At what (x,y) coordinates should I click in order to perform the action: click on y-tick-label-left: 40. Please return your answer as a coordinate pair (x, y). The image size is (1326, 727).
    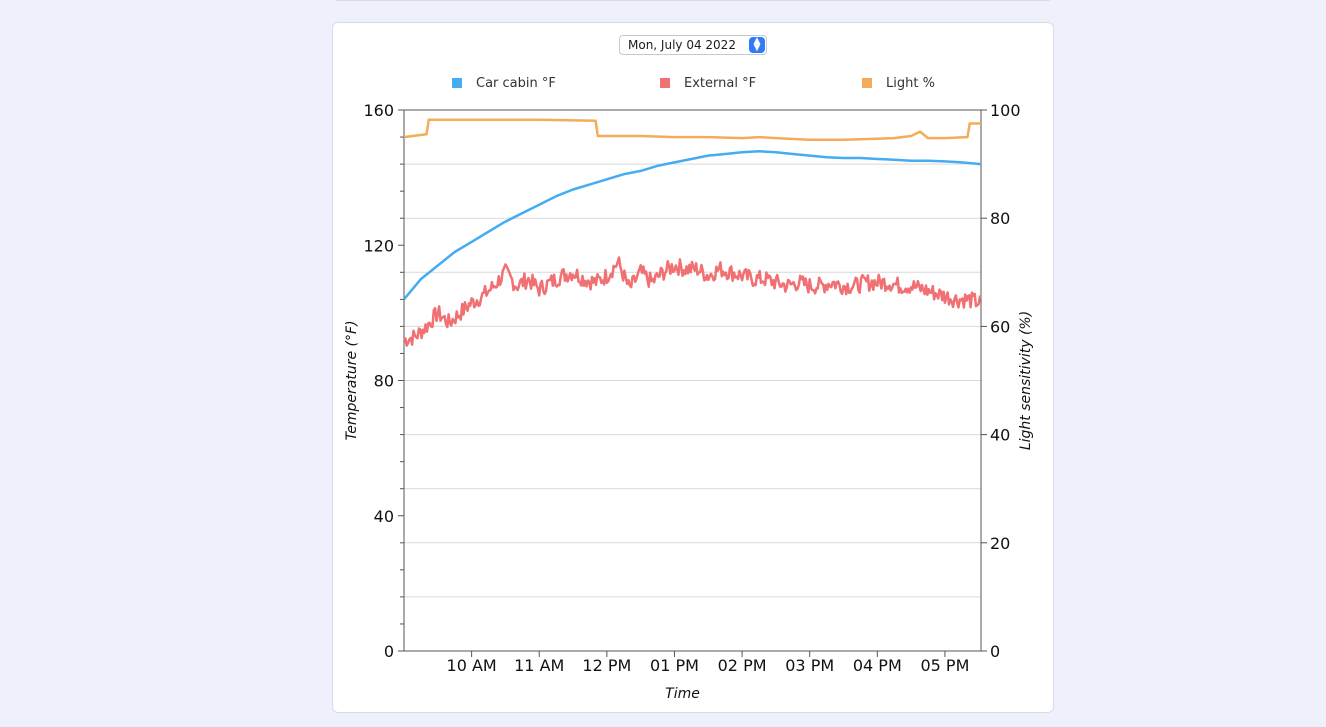
    Looking at the image, I should click on (384, 516).